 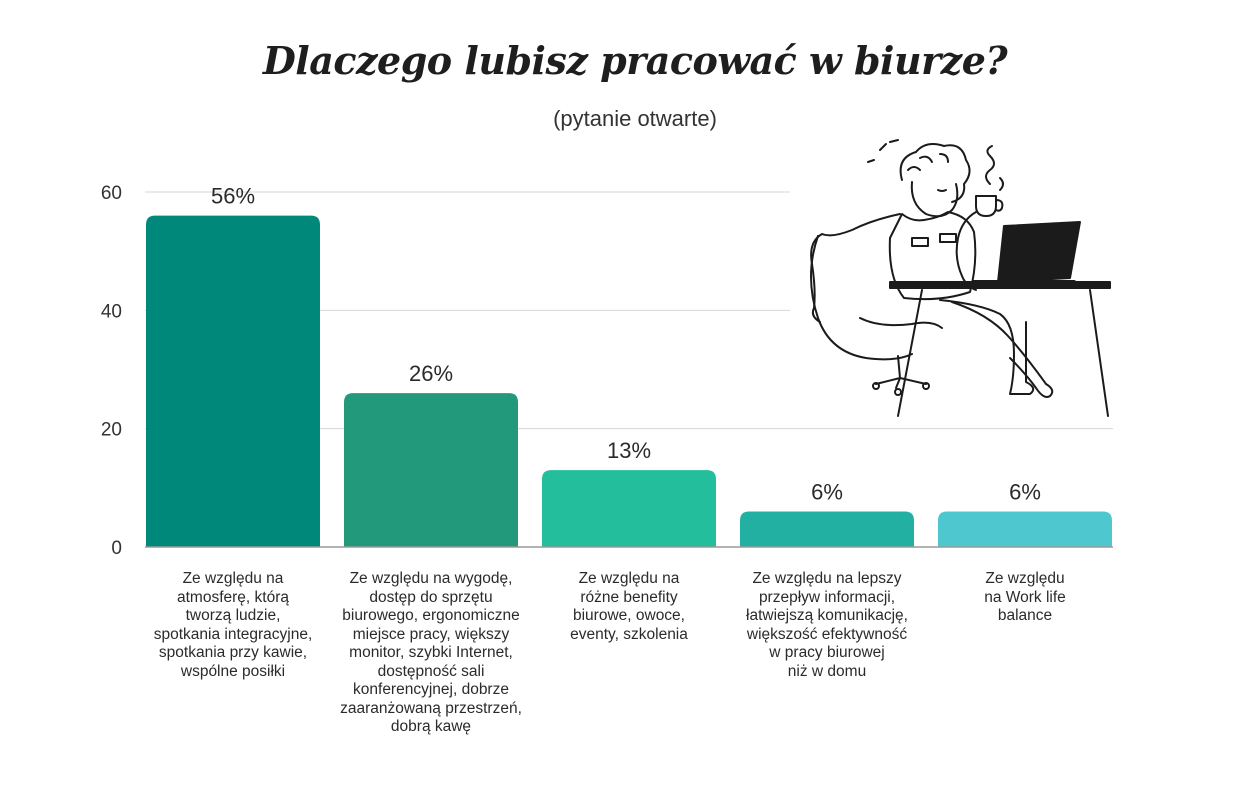 I want to click on data-label: 26%, so click(x=431, y=373).